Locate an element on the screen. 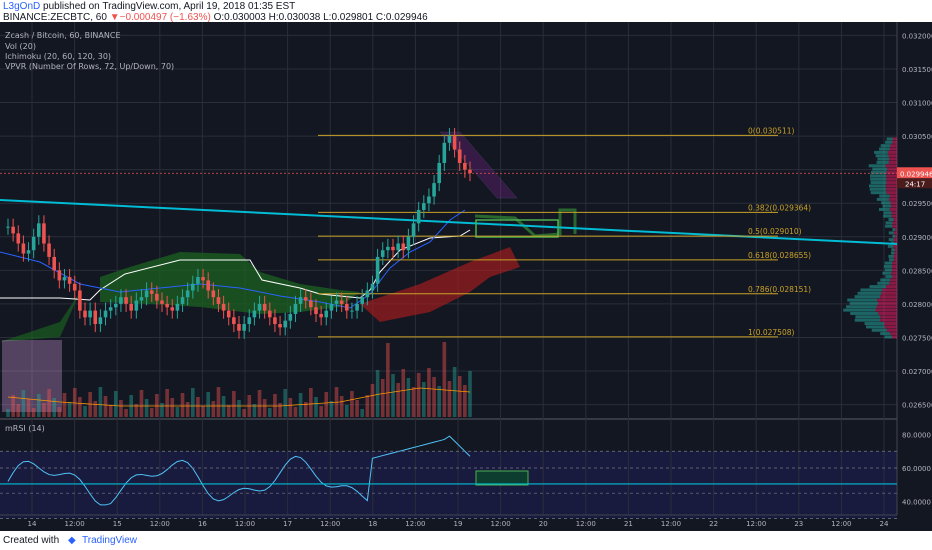  legend-vpvr: VPVR (Number Of Rows, 72, Up/Down, 70) is located at coordinates (89, 66).